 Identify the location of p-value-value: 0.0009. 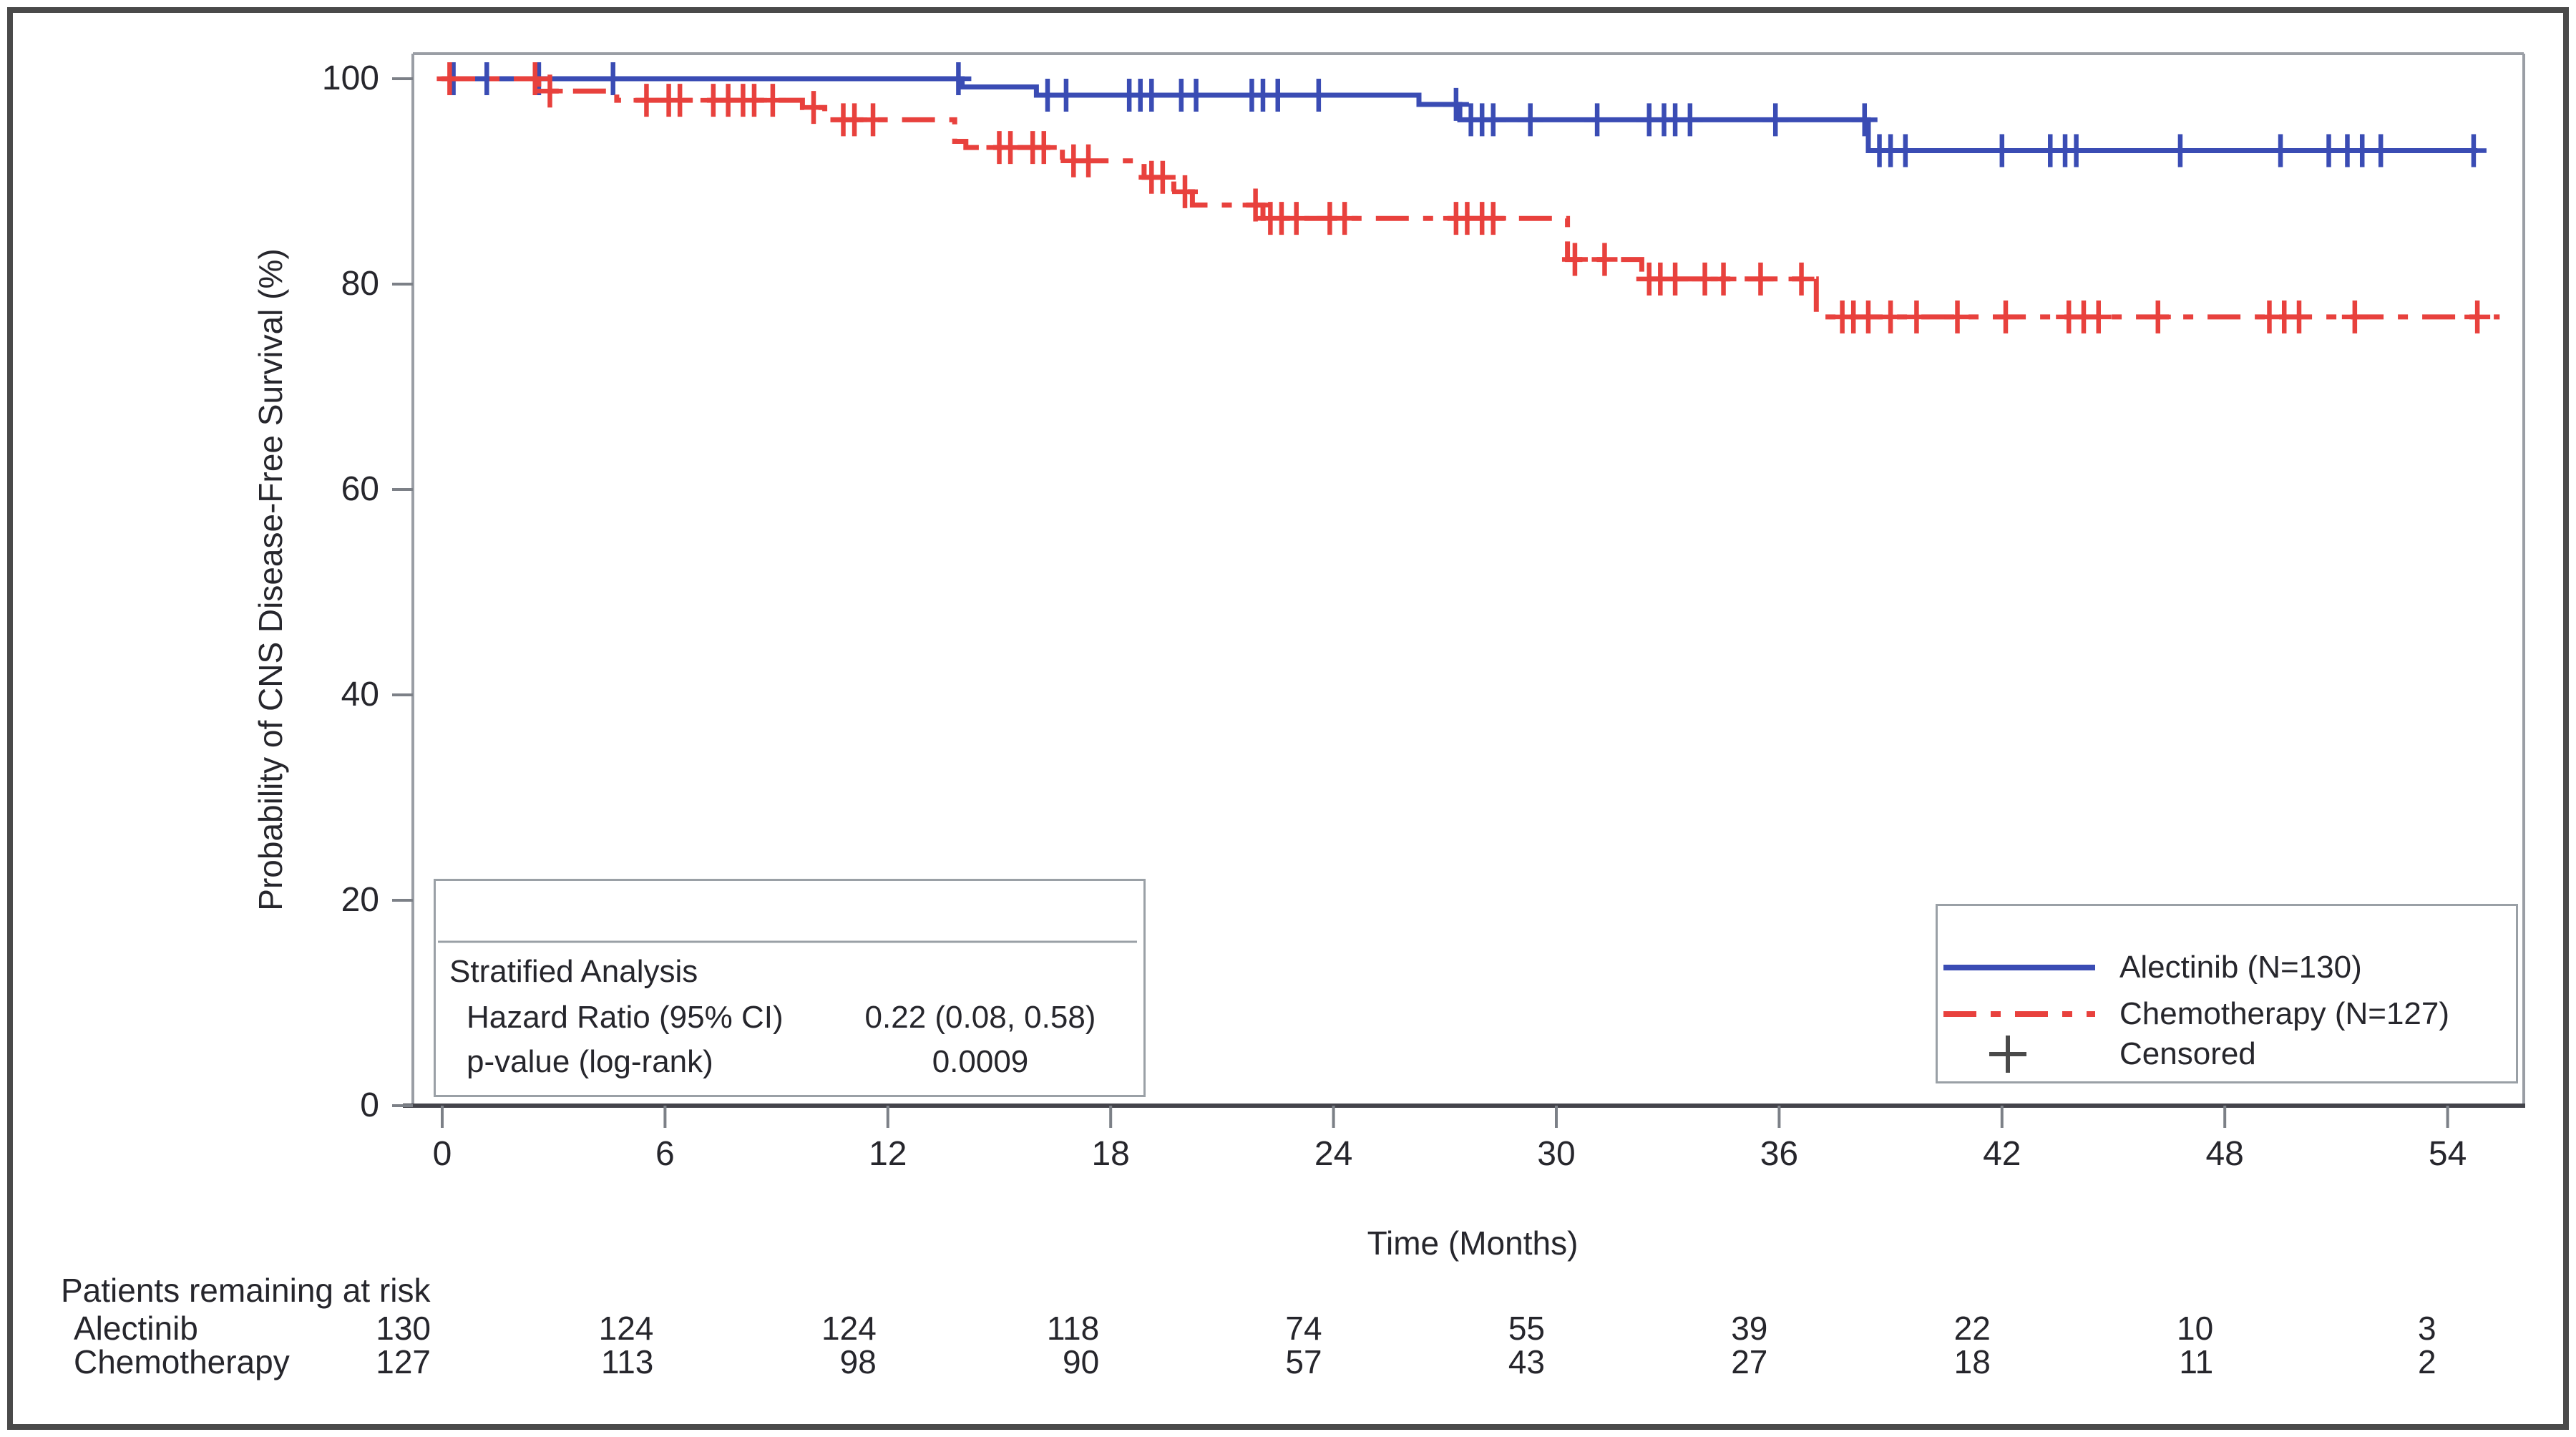
(981, 1061).